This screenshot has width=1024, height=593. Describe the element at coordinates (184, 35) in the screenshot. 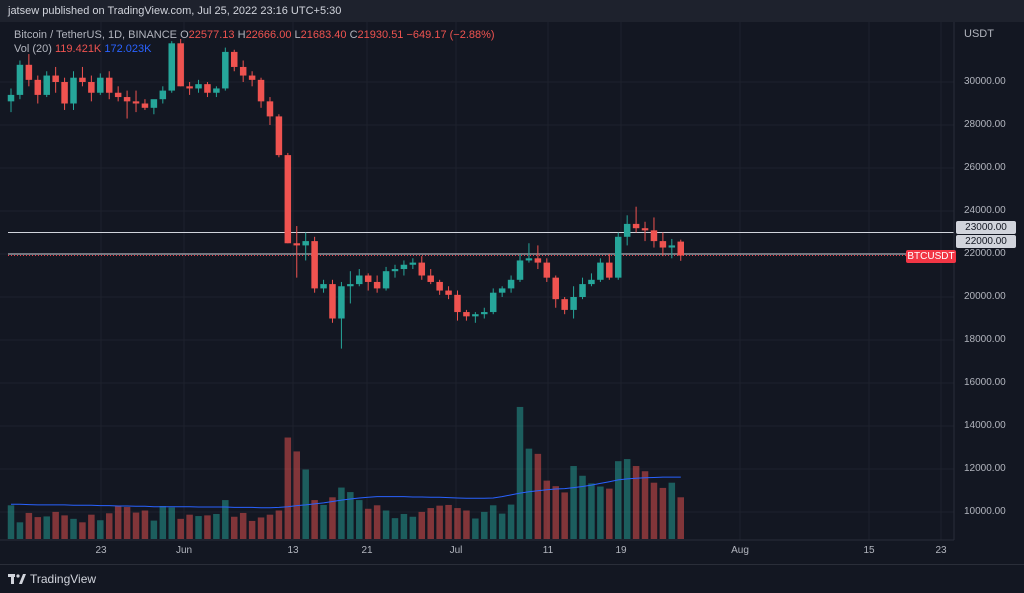

I see `legend-open-label: O` at that location.